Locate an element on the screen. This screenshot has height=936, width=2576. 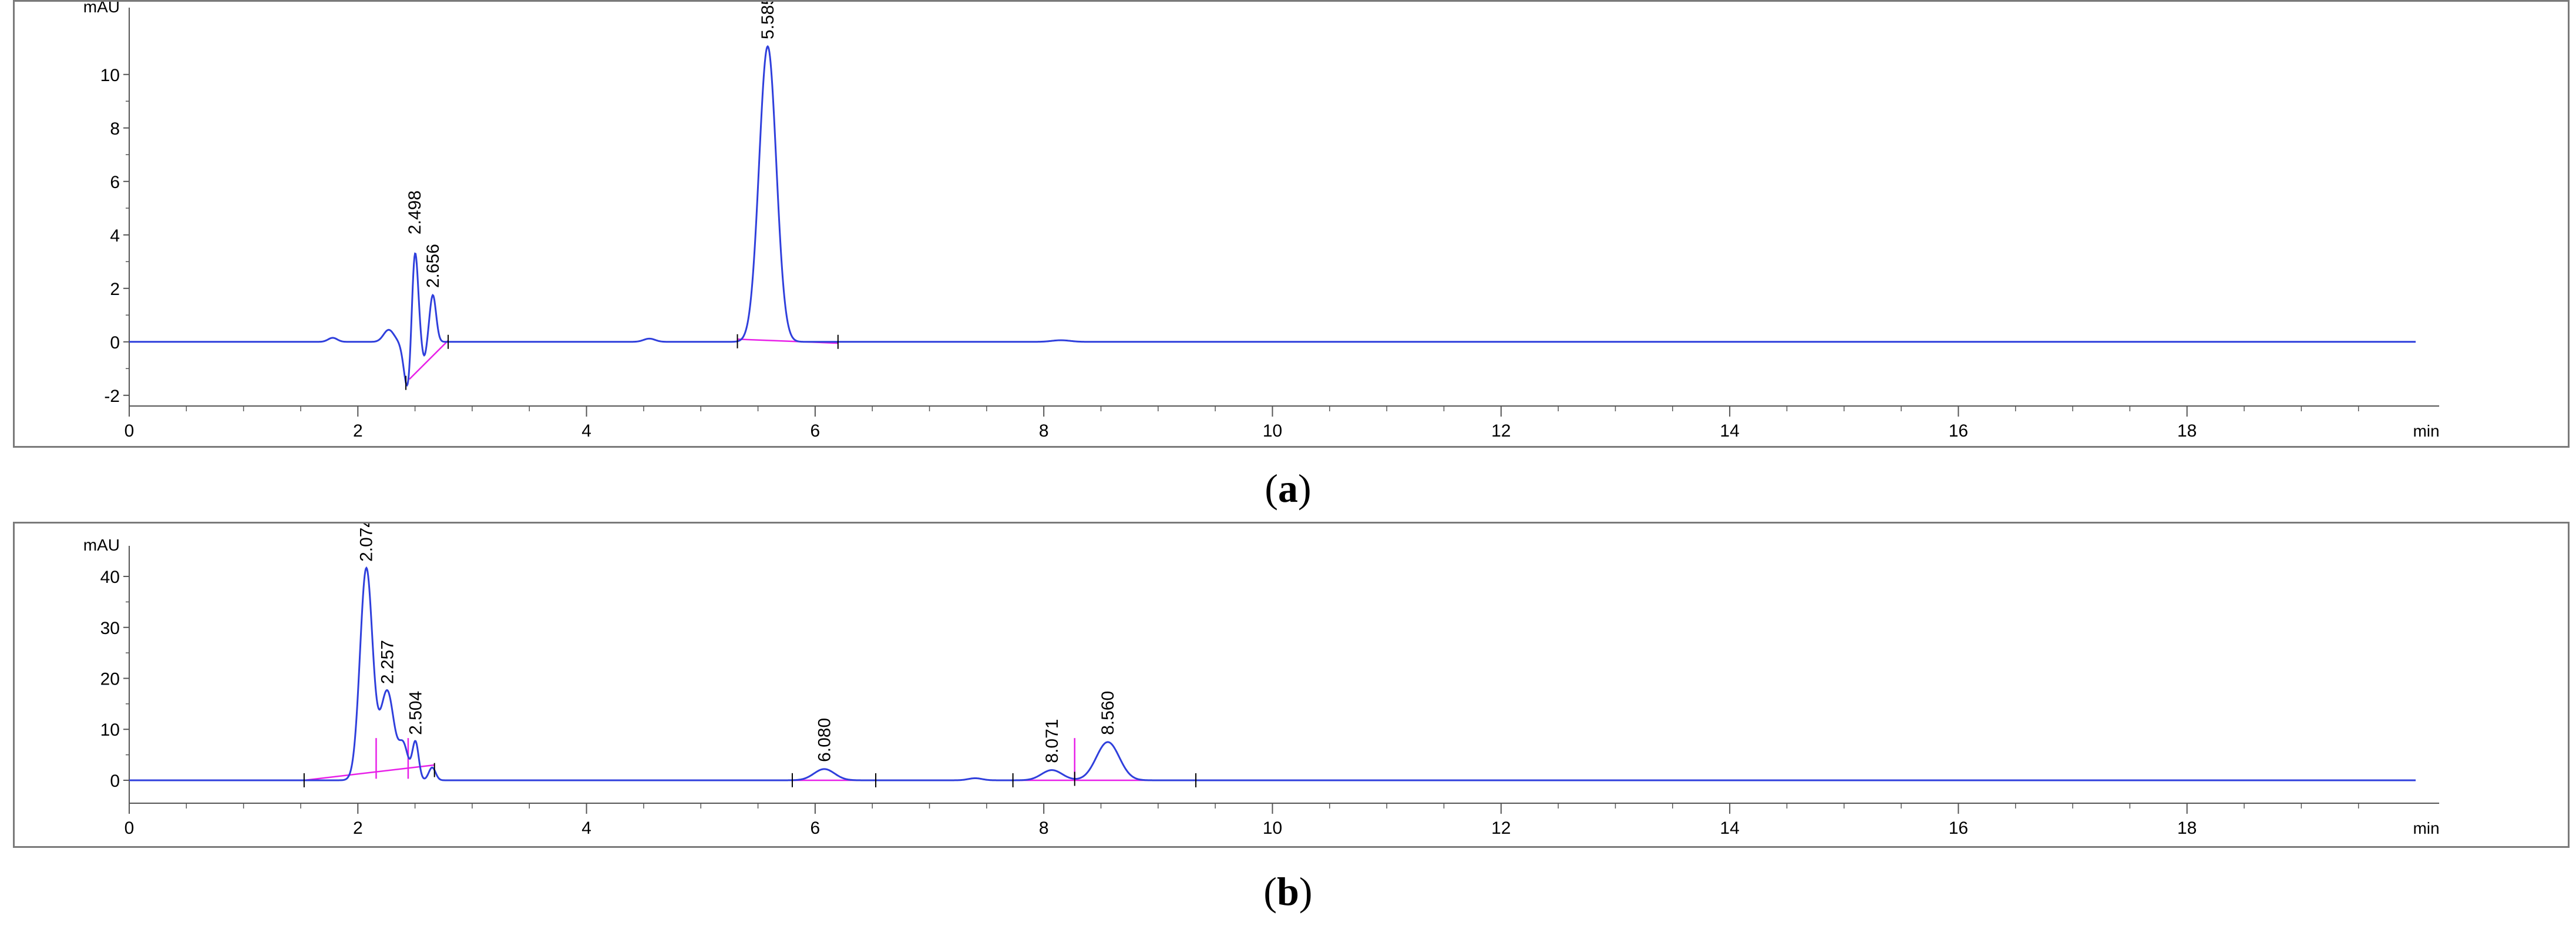
y-tick-label: 4 is located at coordinates (115, 236).